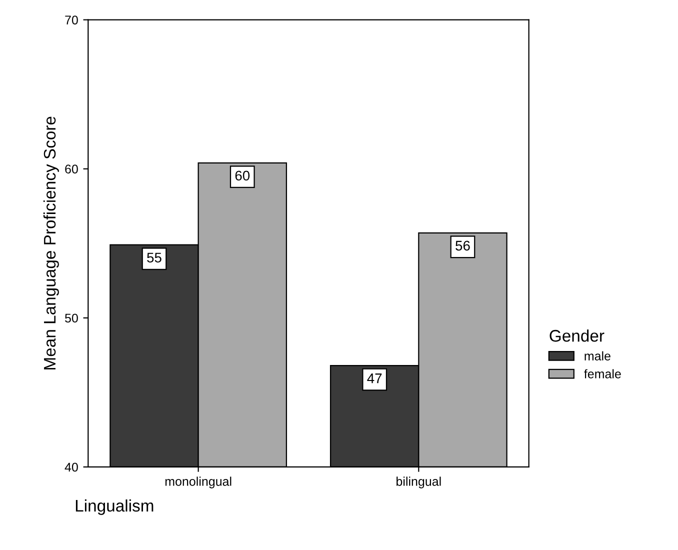 The width and height of the screenshot is (678, 550). Describe the element at coordinates (602, 373) in the screenshot. I see `legend-label: female` at that location.